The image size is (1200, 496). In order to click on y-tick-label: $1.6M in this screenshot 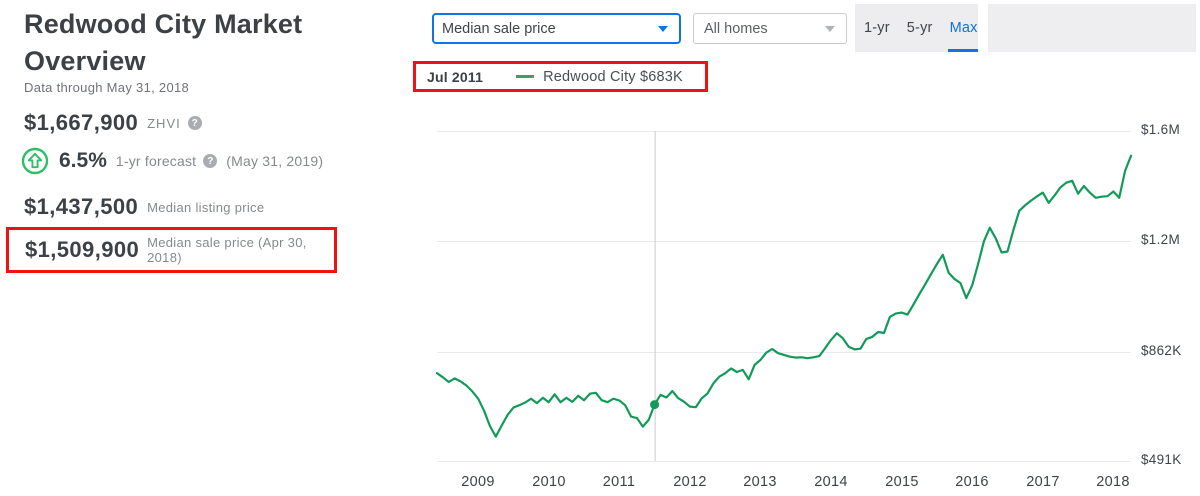, I will do `click(1161, 129)`.